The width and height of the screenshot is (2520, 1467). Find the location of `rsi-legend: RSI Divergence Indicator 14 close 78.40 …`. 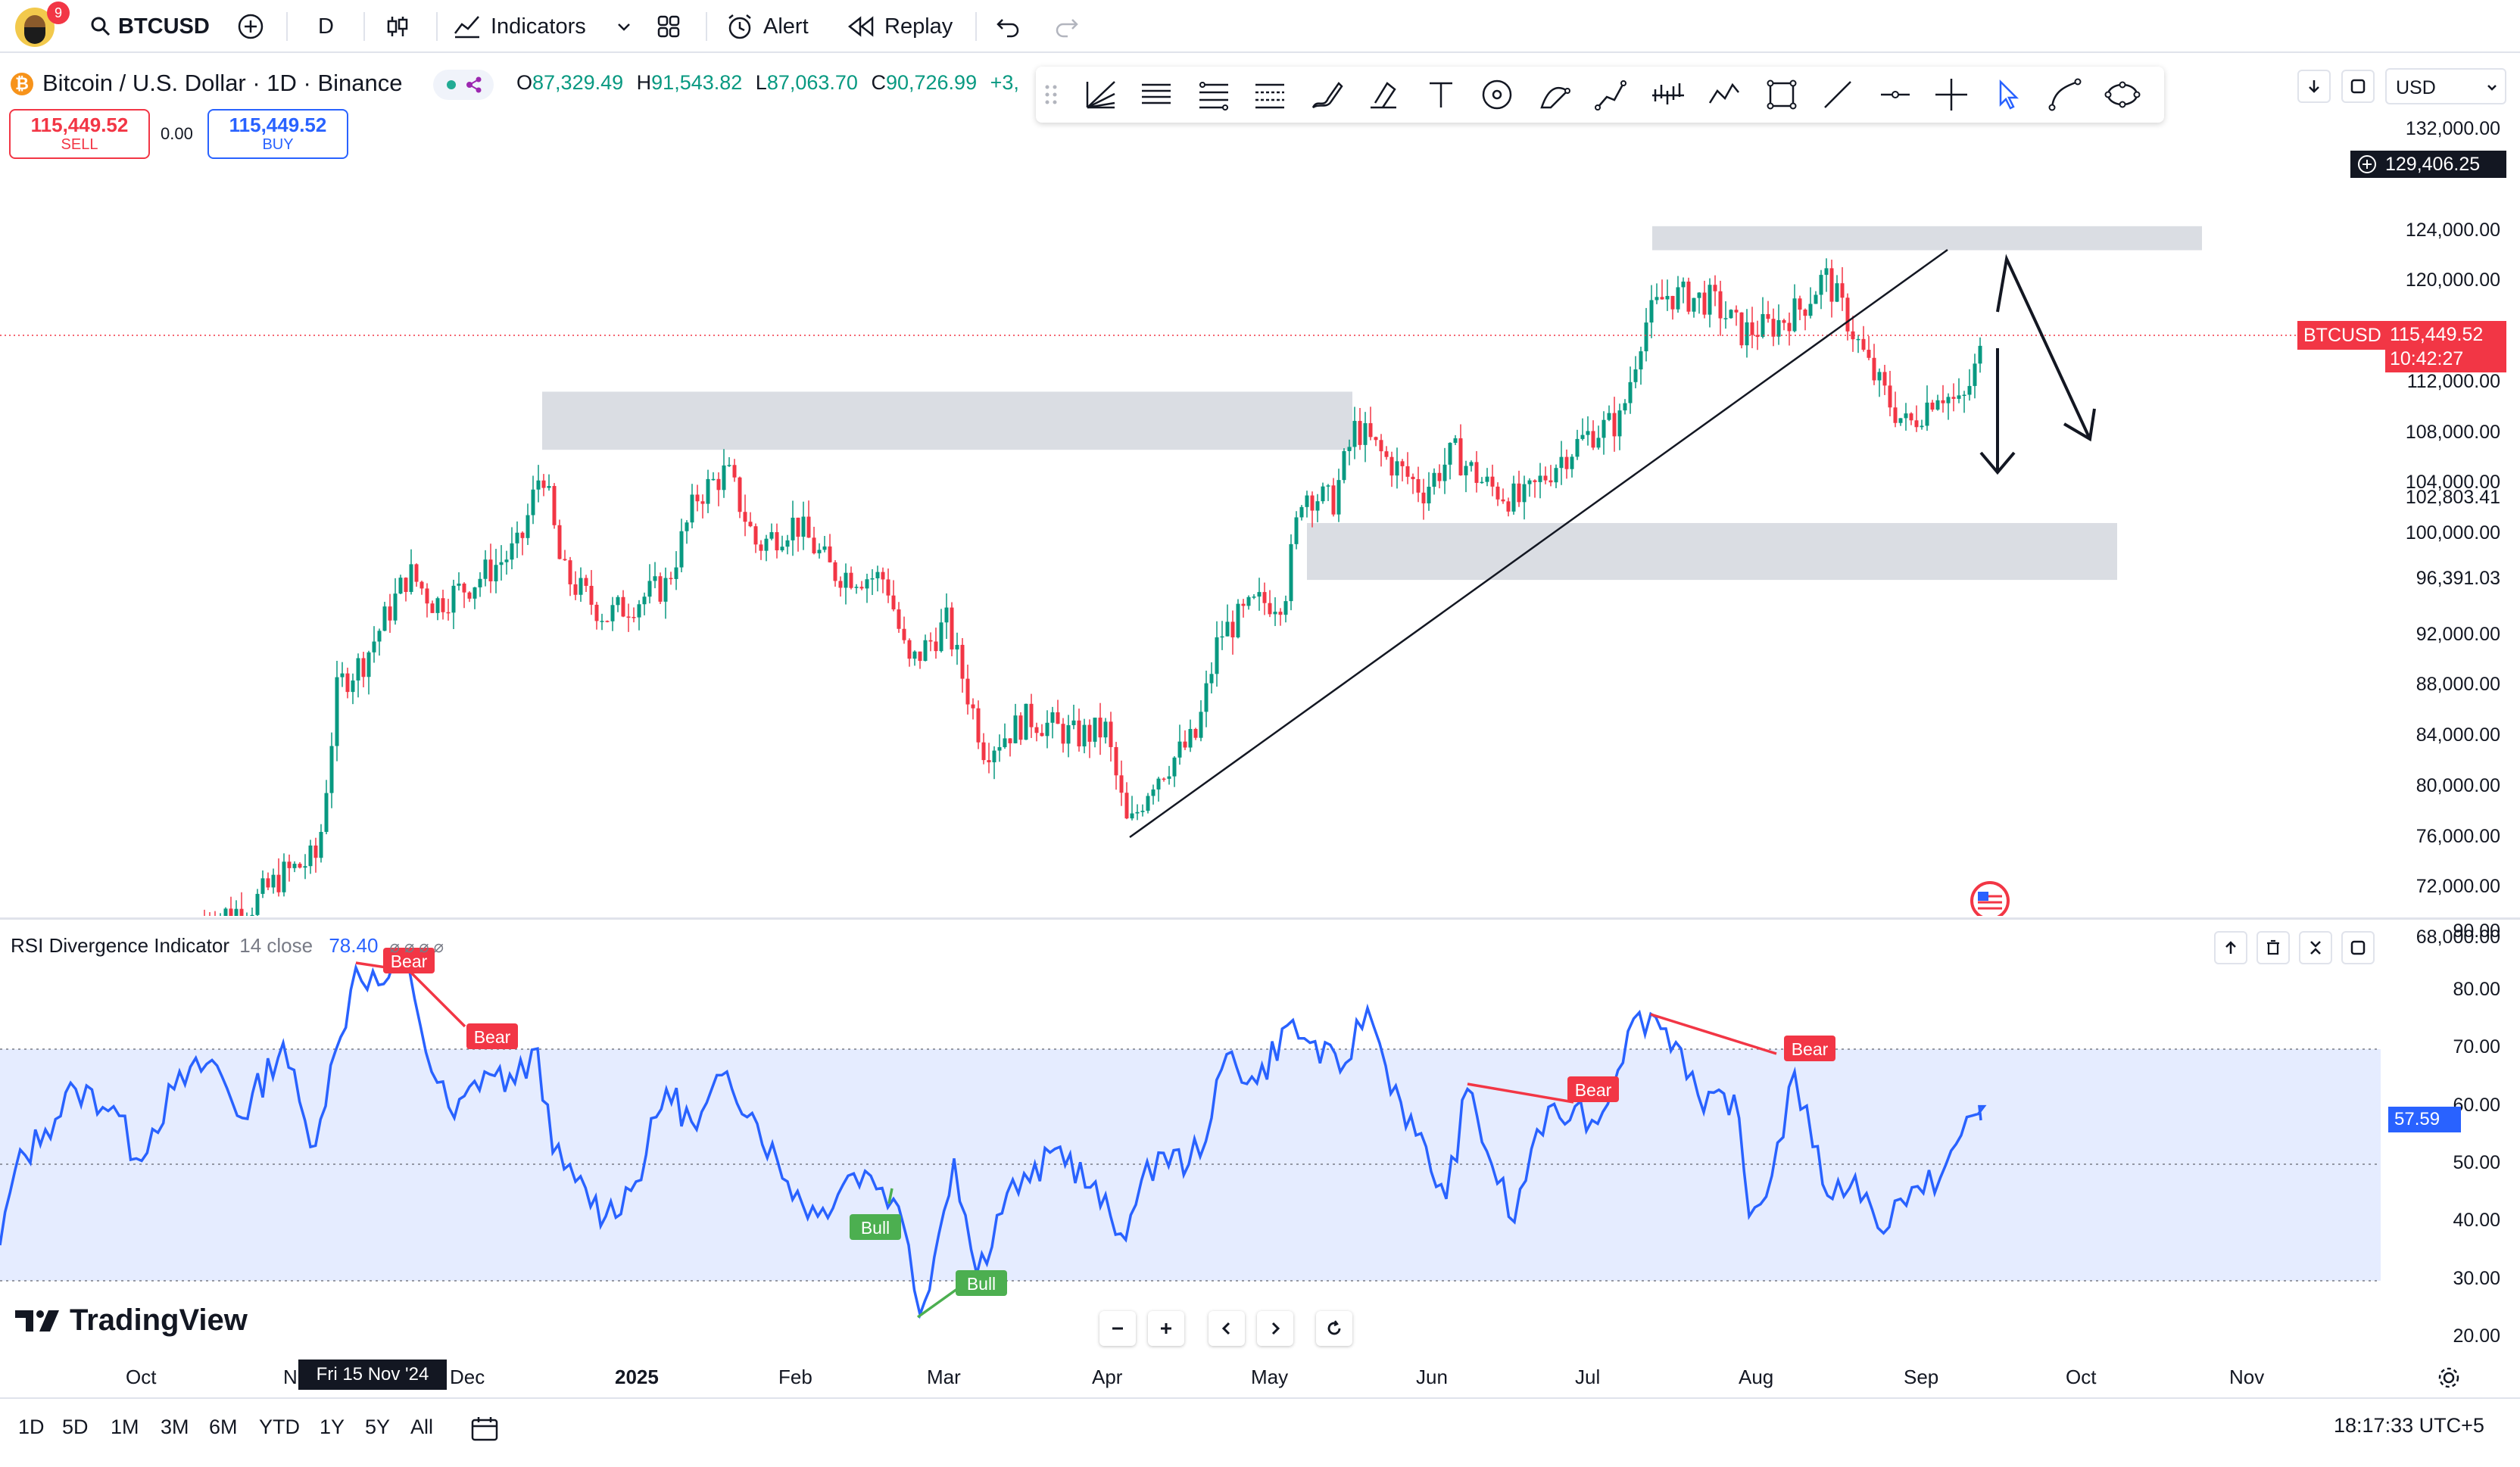

rsi-legend: RSI Divergence Indicator 14 close 78.40 … is located at coordinates (227, 946).